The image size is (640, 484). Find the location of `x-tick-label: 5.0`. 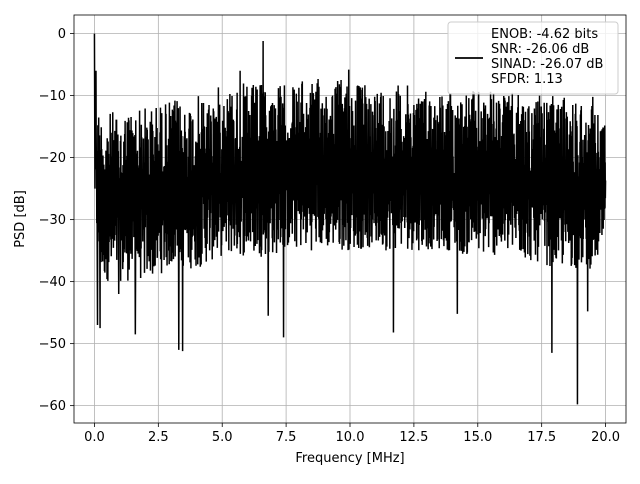

x-tick-label: 5.0 is located at coordinates (222, 437).